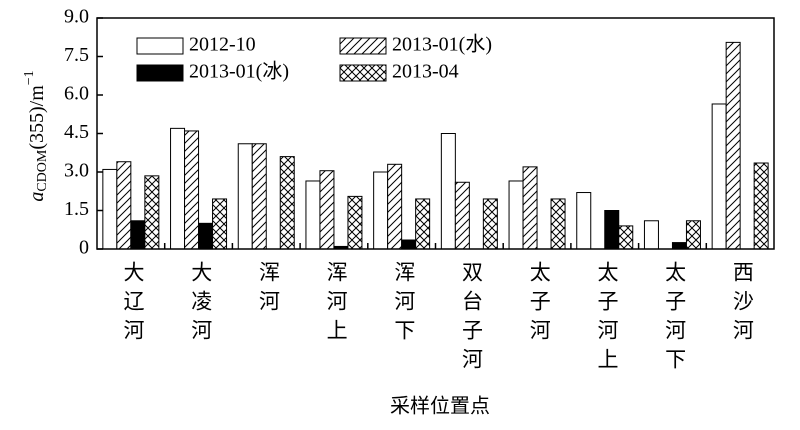 The height and width of the screenshot is (430, 800). Describe the element at coordinates (37, 197) in the screenshot. I see `y-label-symbol: a` at that location.